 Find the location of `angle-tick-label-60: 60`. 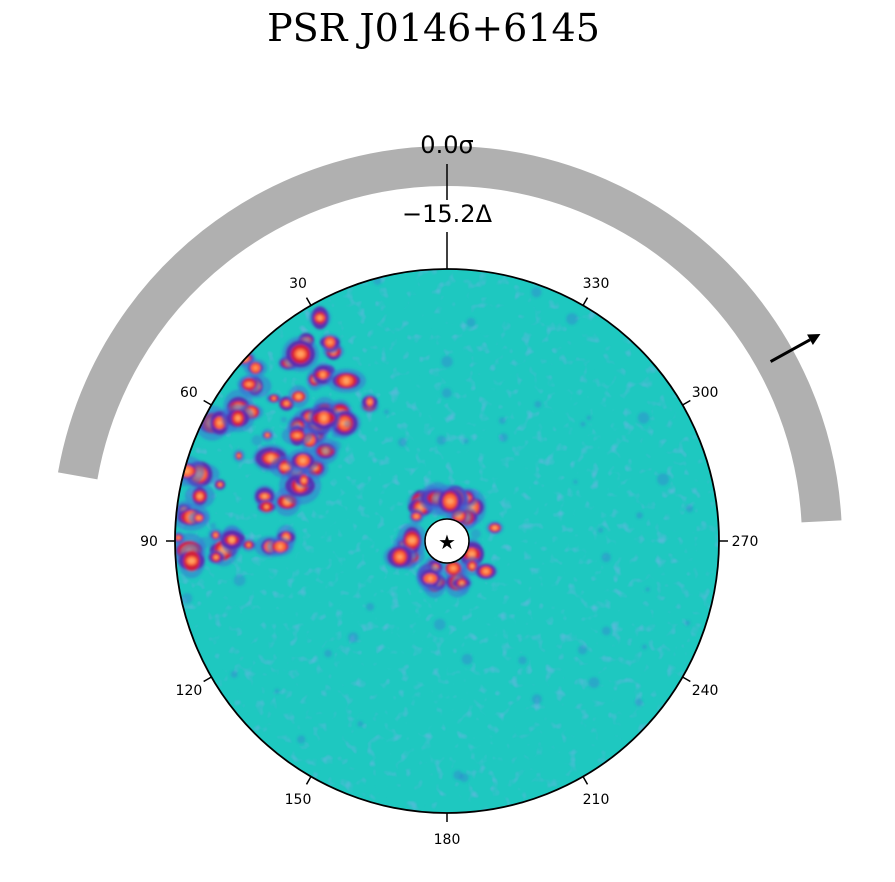

angle-tick-label-60: 60 is located at coordinates (189, 393).